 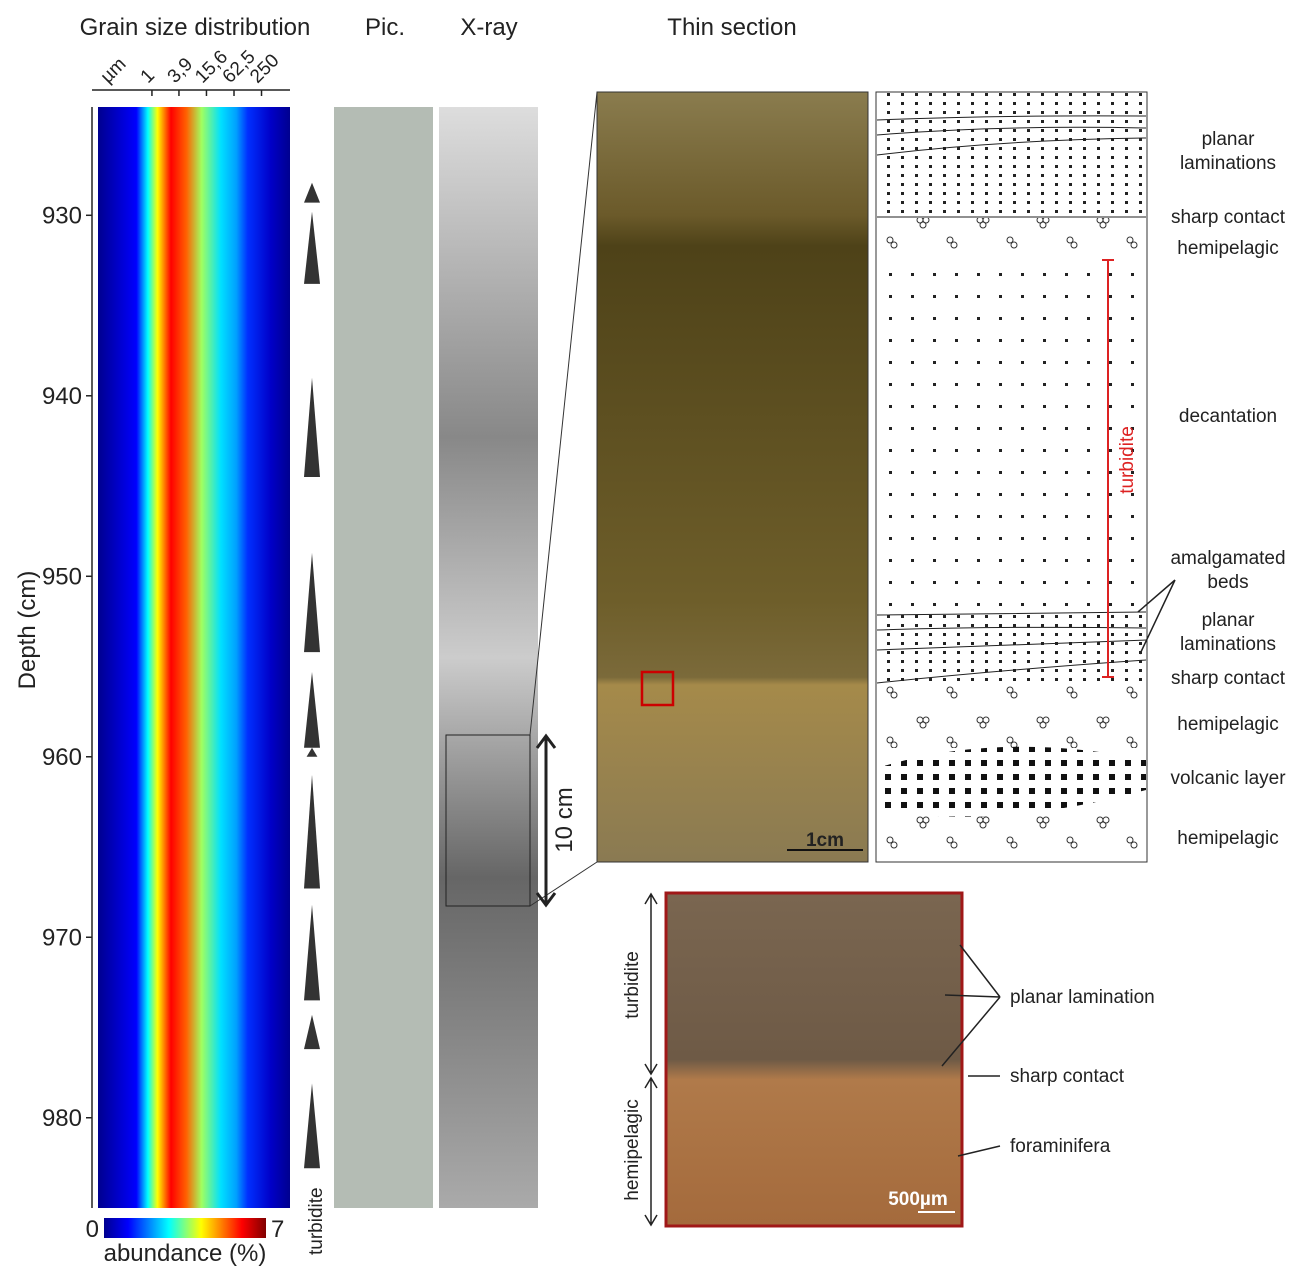 I want to click on scale-label: 1cm, so click(x=825, y=840).